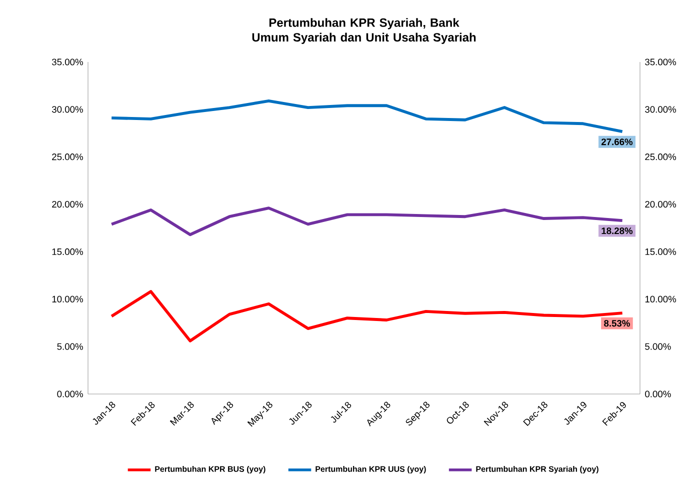 Image resolution: width=694 pixels, height=482 pixels. What do you see at coordinates (658, 346) in the screenshot?
I see `y2-tick-label: 5.00%` at bounding box center [658, 346].